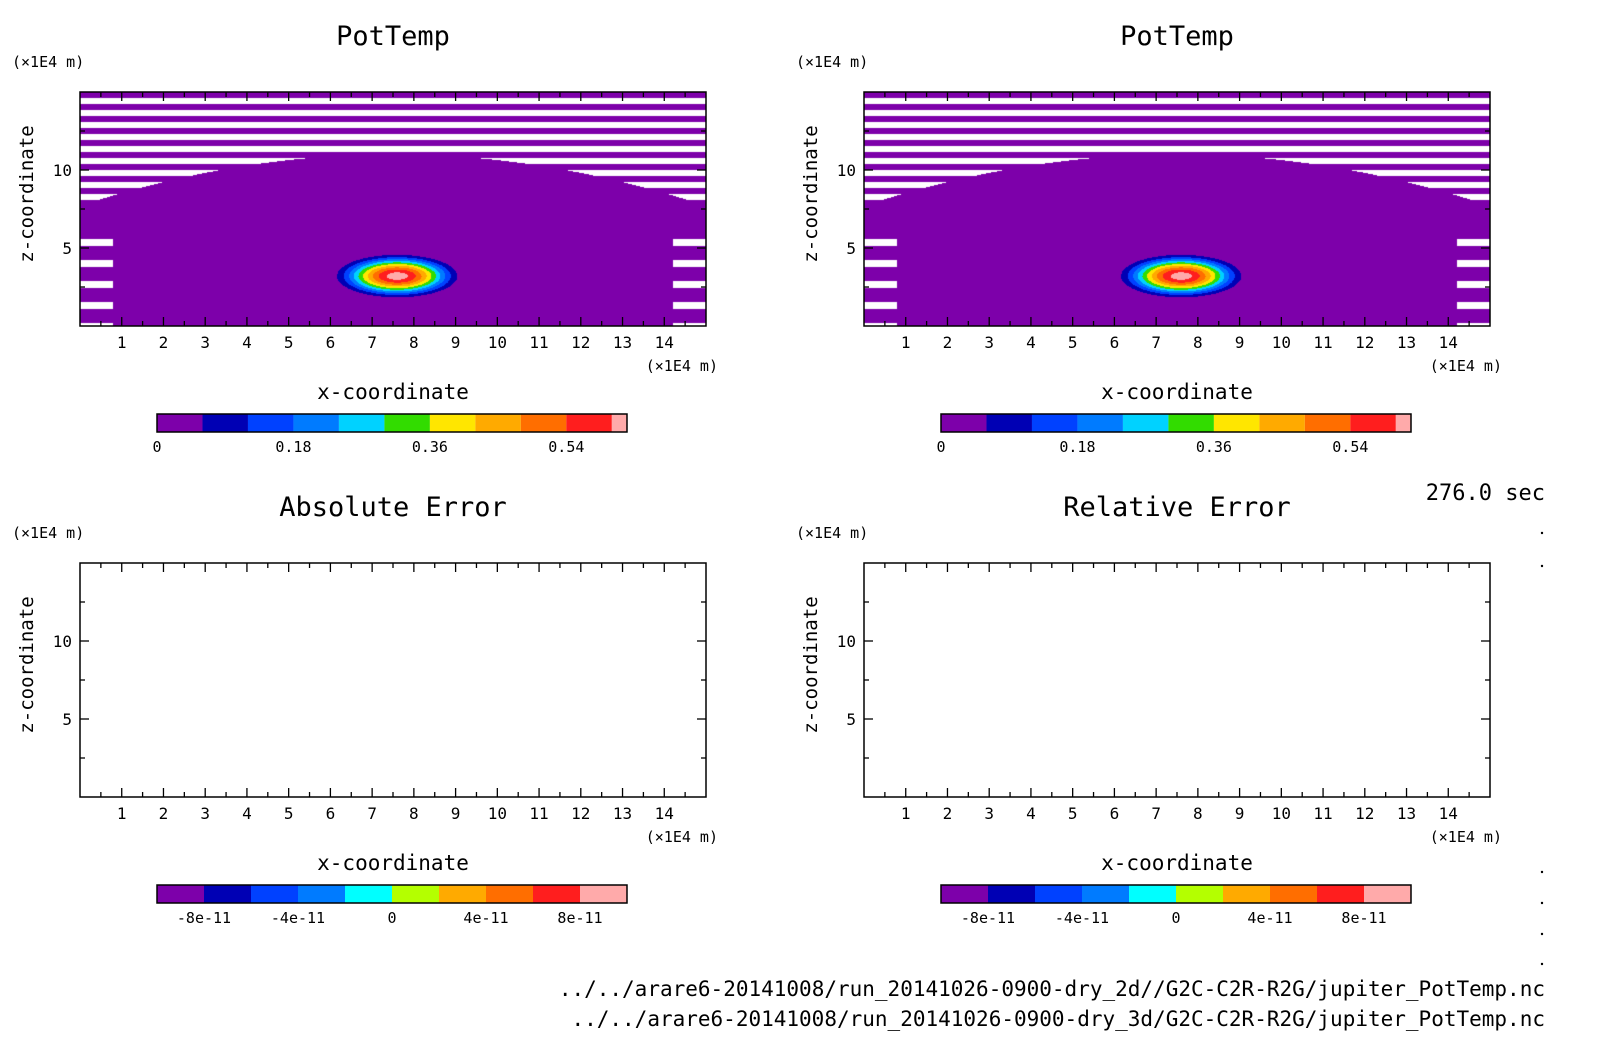 This screenshot has height=1054, width=1604. Describe the element at coordinates (1364, 342) in the screenshot. I see `x-tick-label: 12` at that location.